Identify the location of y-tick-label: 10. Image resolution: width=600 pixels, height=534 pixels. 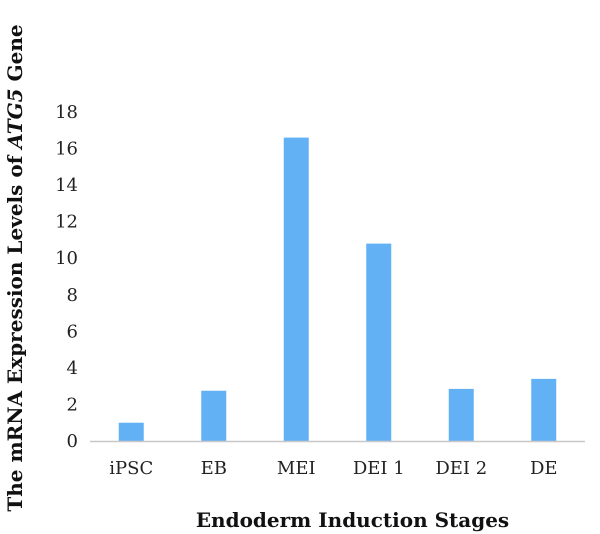
(66, 258).